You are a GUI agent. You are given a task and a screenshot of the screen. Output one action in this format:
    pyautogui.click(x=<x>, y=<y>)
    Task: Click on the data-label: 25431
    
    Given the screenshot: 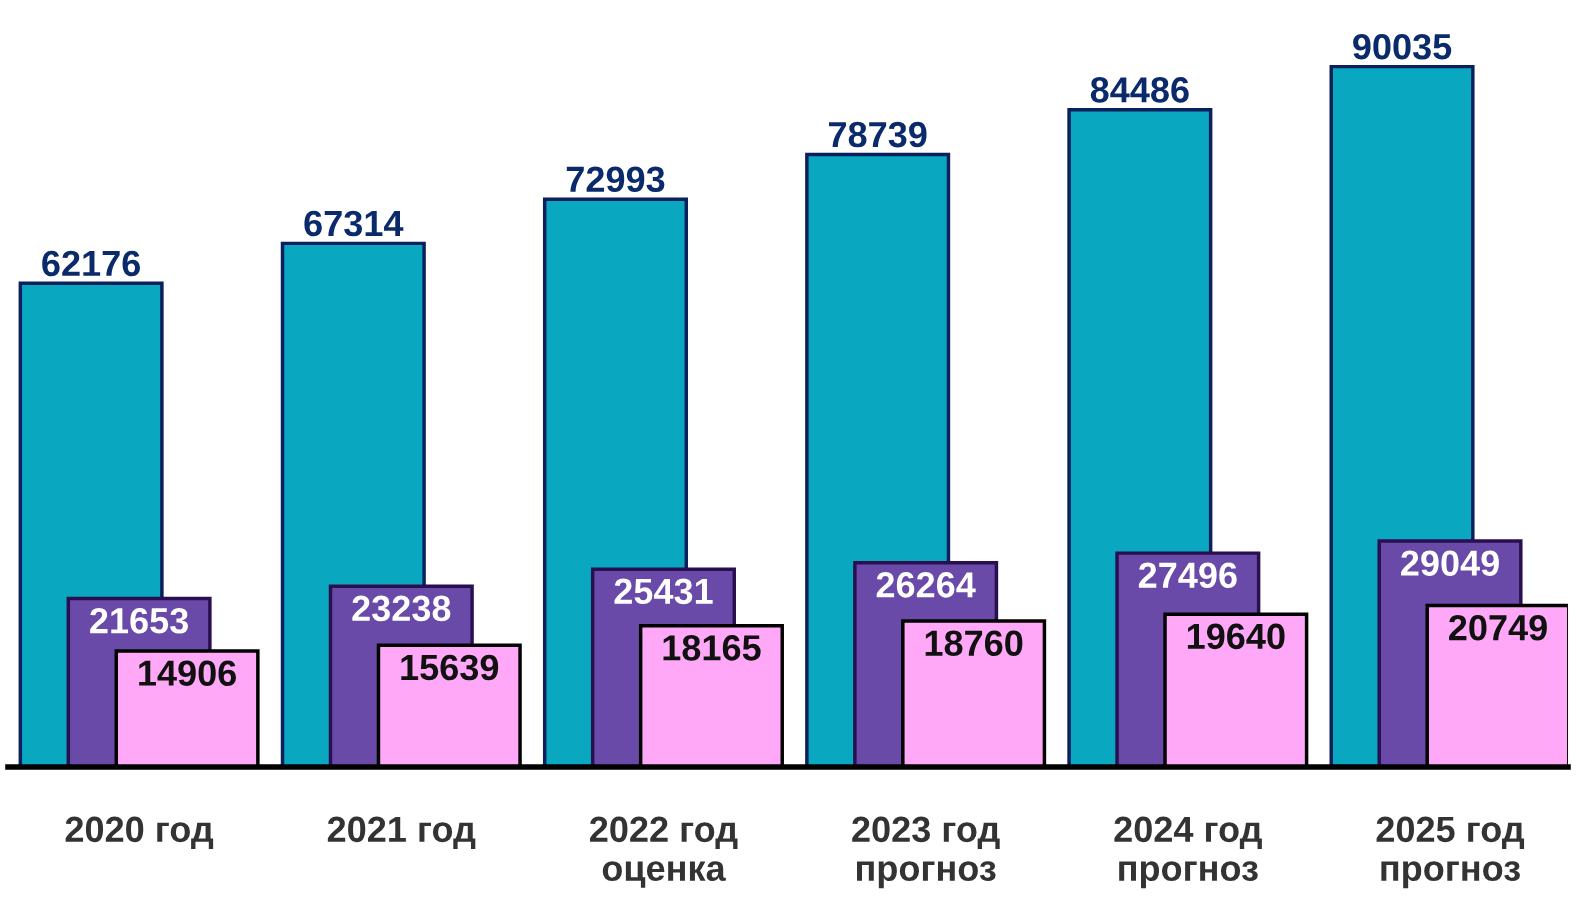 What is the action you would take?
    pyautogui.click(x=663, y=591)
    